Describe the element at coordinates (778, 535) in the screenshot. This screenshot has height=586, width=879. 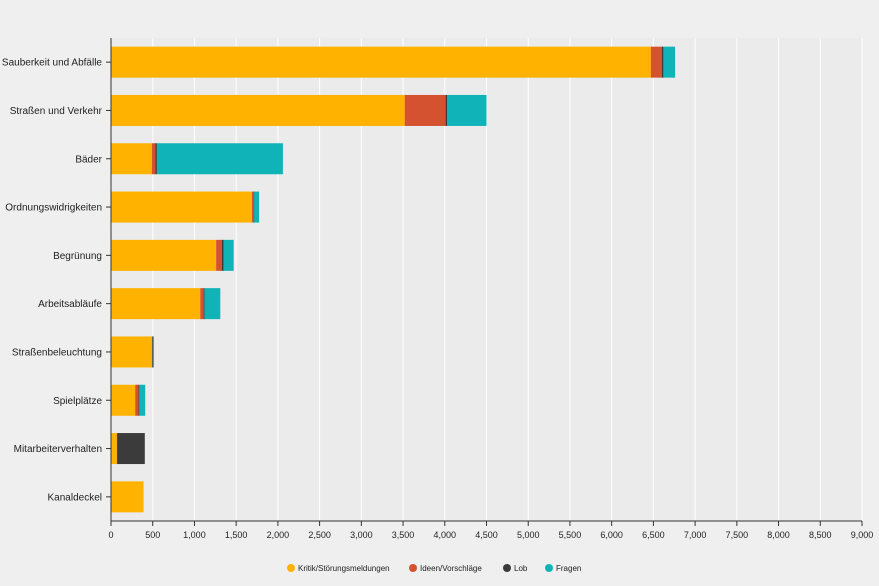
I see `x-tick-label: 8,000` at that location.